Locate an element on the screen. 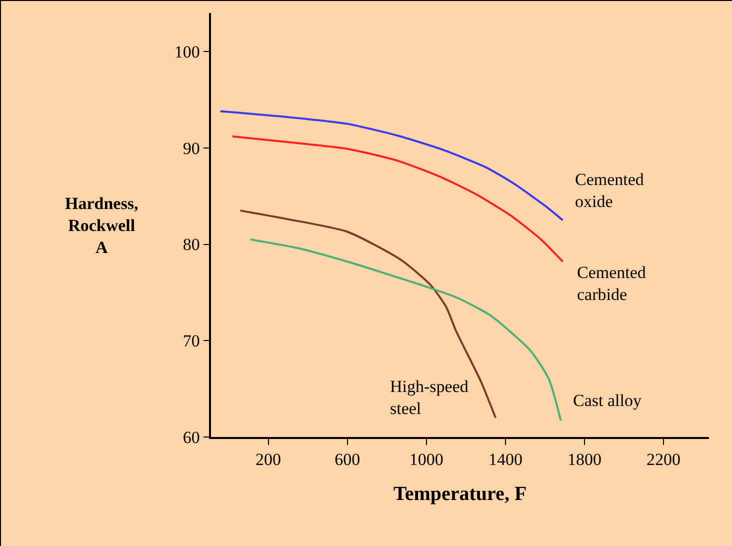 The height and width of the screenshot is (546, 732). y-tick-label: 70 is located at coordinates (191, 341).